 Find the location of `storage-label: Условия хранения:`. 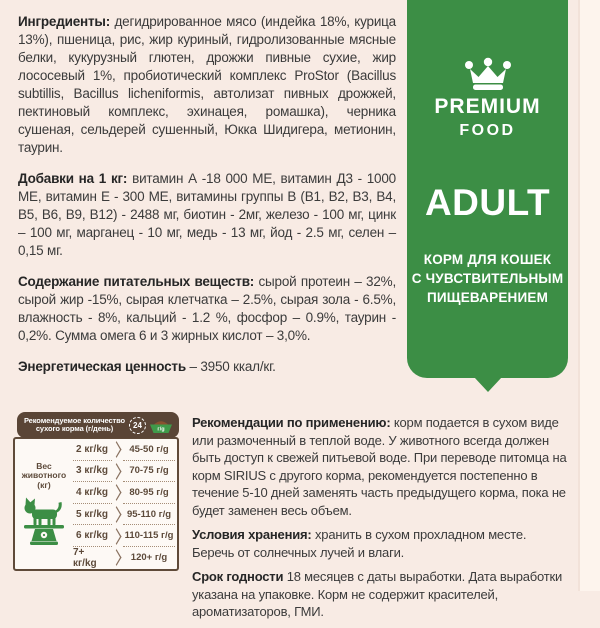

storage-label: Условия хранения: is located at coordinates (252, 534).